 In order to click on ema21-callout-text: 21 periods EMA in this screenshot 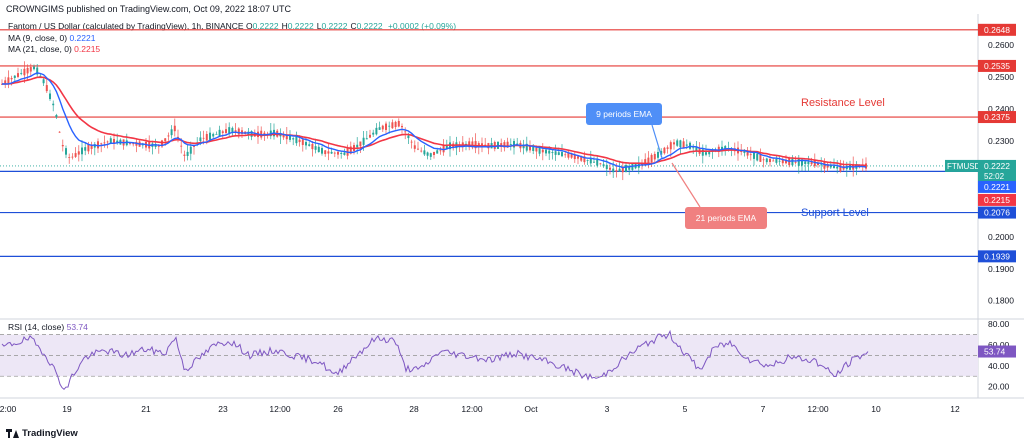, I will do `click(726, 218)`.